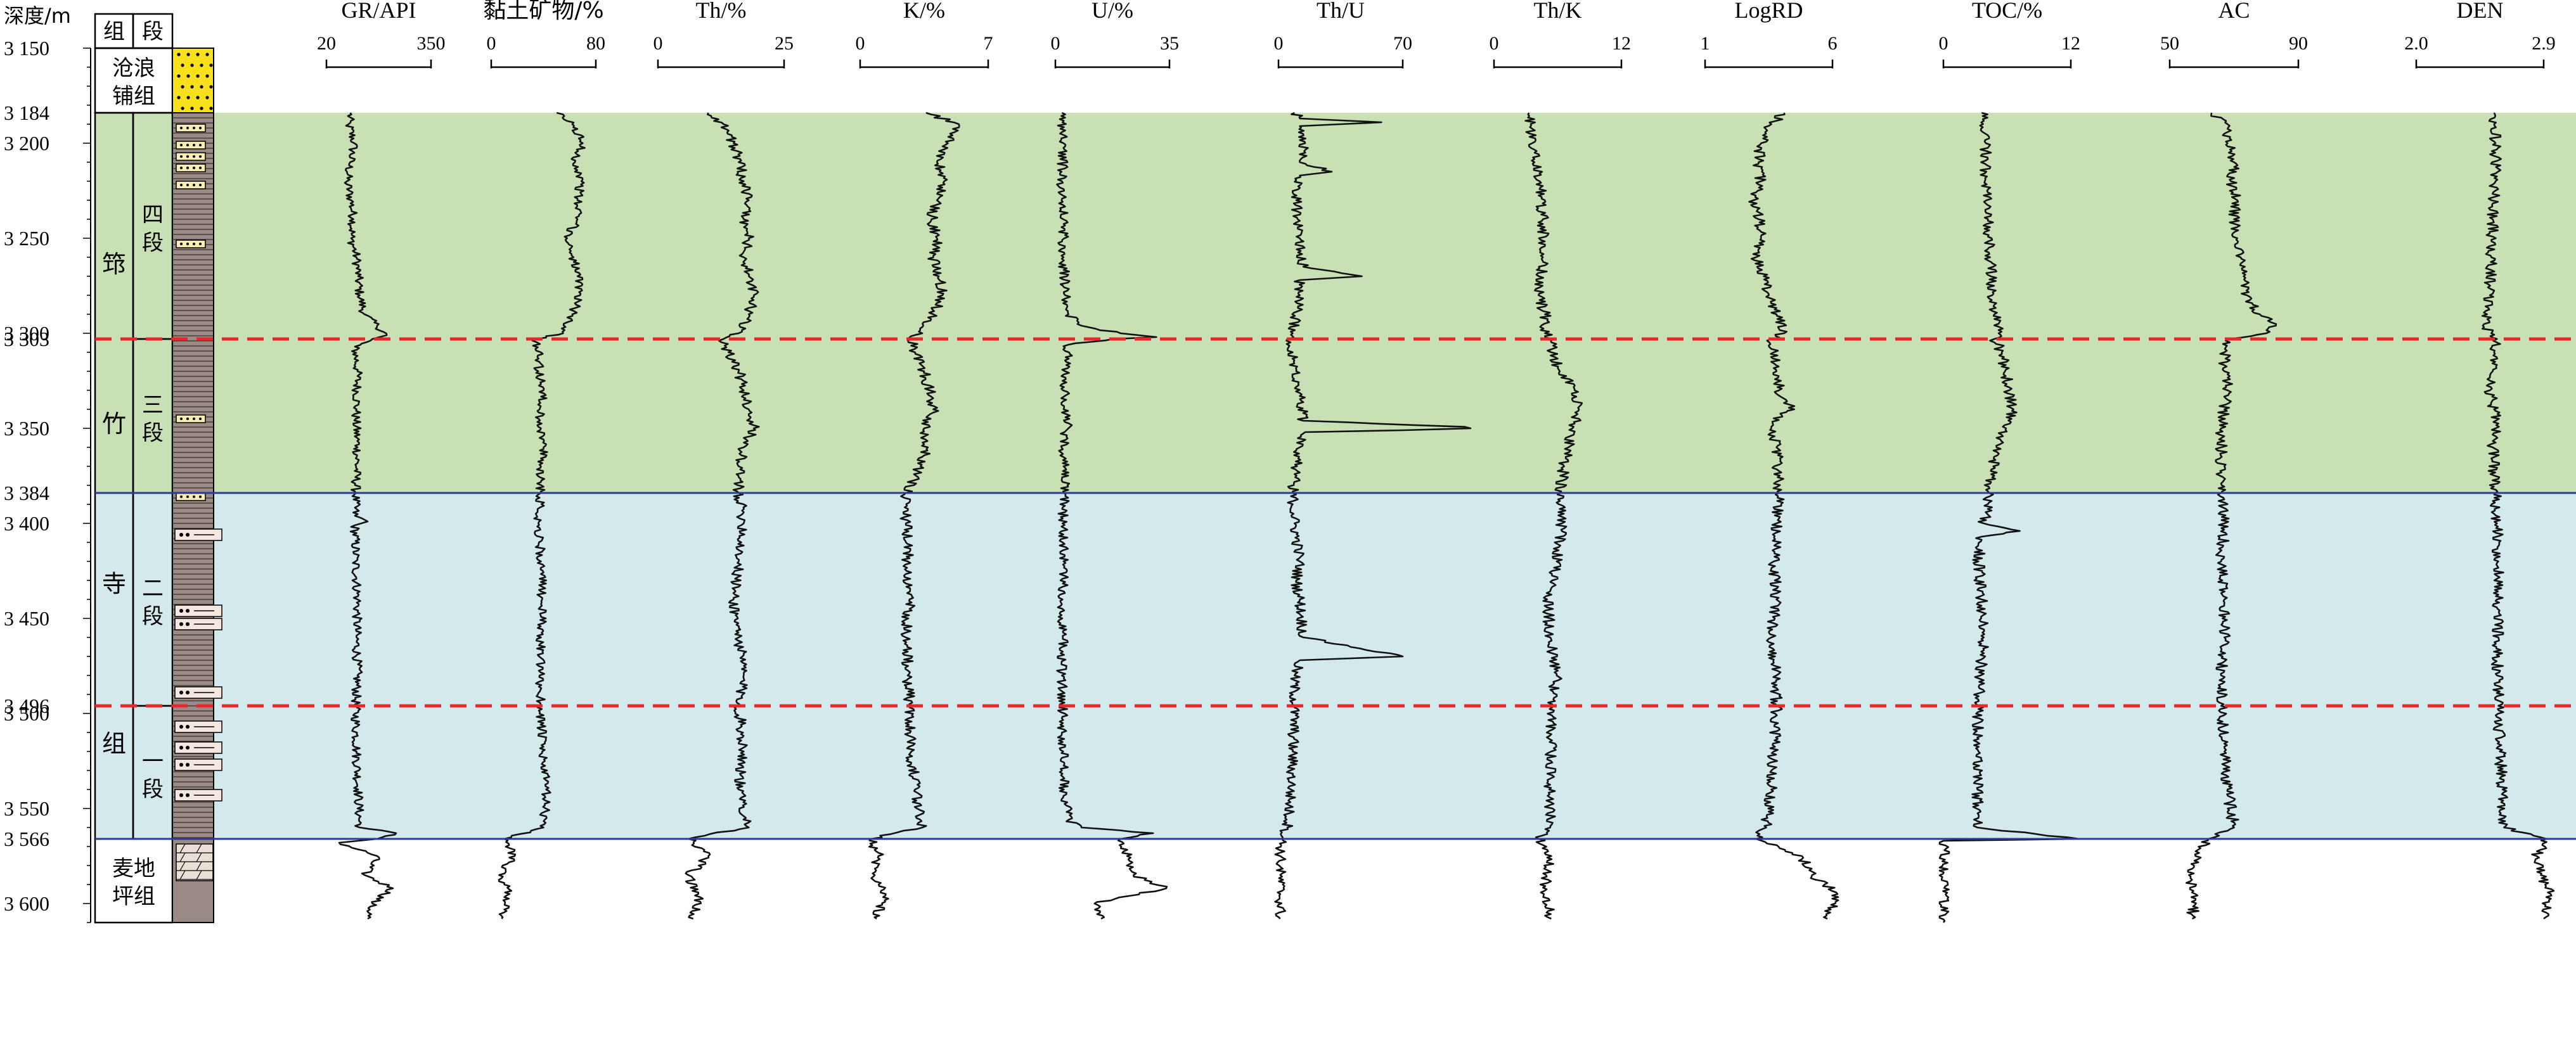 This screenshot has width=2576, height=1048. Describe the element at coordinates (27, 706) in the screenshot. I see `boundary-depth-label: 3 496` at that location.